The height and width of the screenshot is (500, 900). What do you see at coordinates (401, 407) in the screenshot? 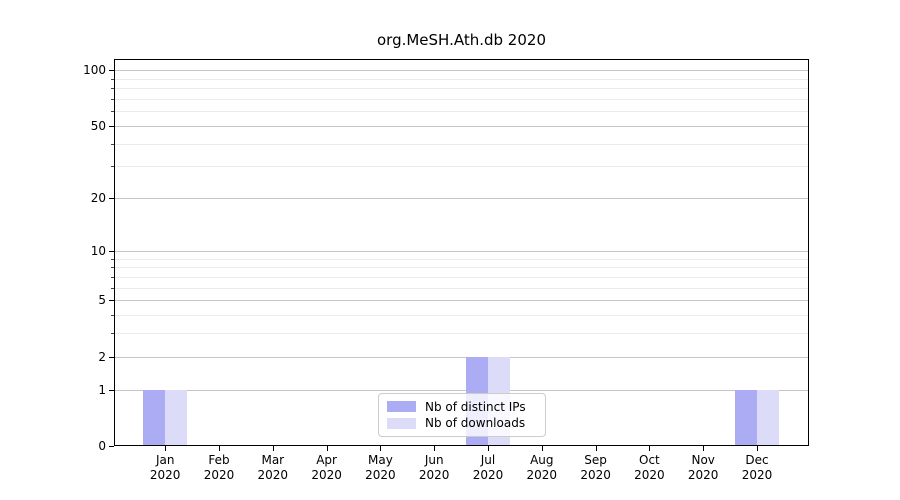
I see `legend-swatch-distinct-ips` at bounding box center [401, 407].